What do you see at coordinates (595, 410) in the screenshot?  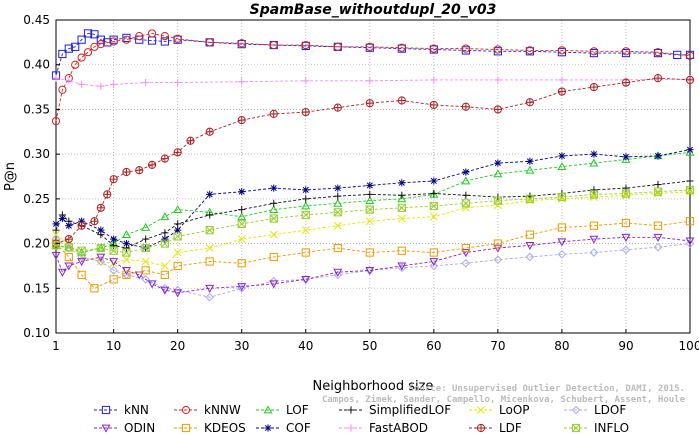 I see `legend-item-ldof: LDOF` at bounding box center [595, 410].